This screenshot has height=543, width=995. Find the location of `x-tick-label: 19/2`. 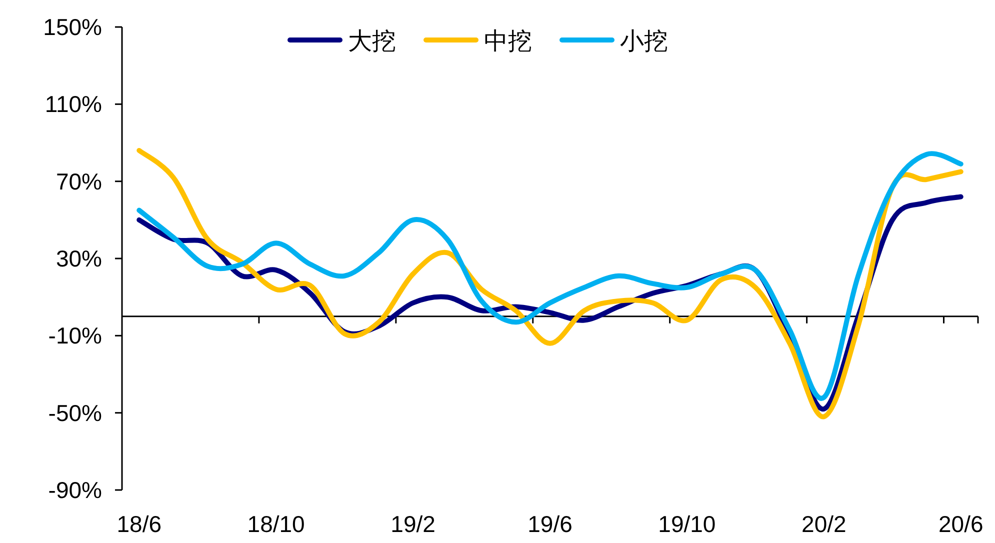

x-tick-label: 19/2 is located at coordinates (413, 524).